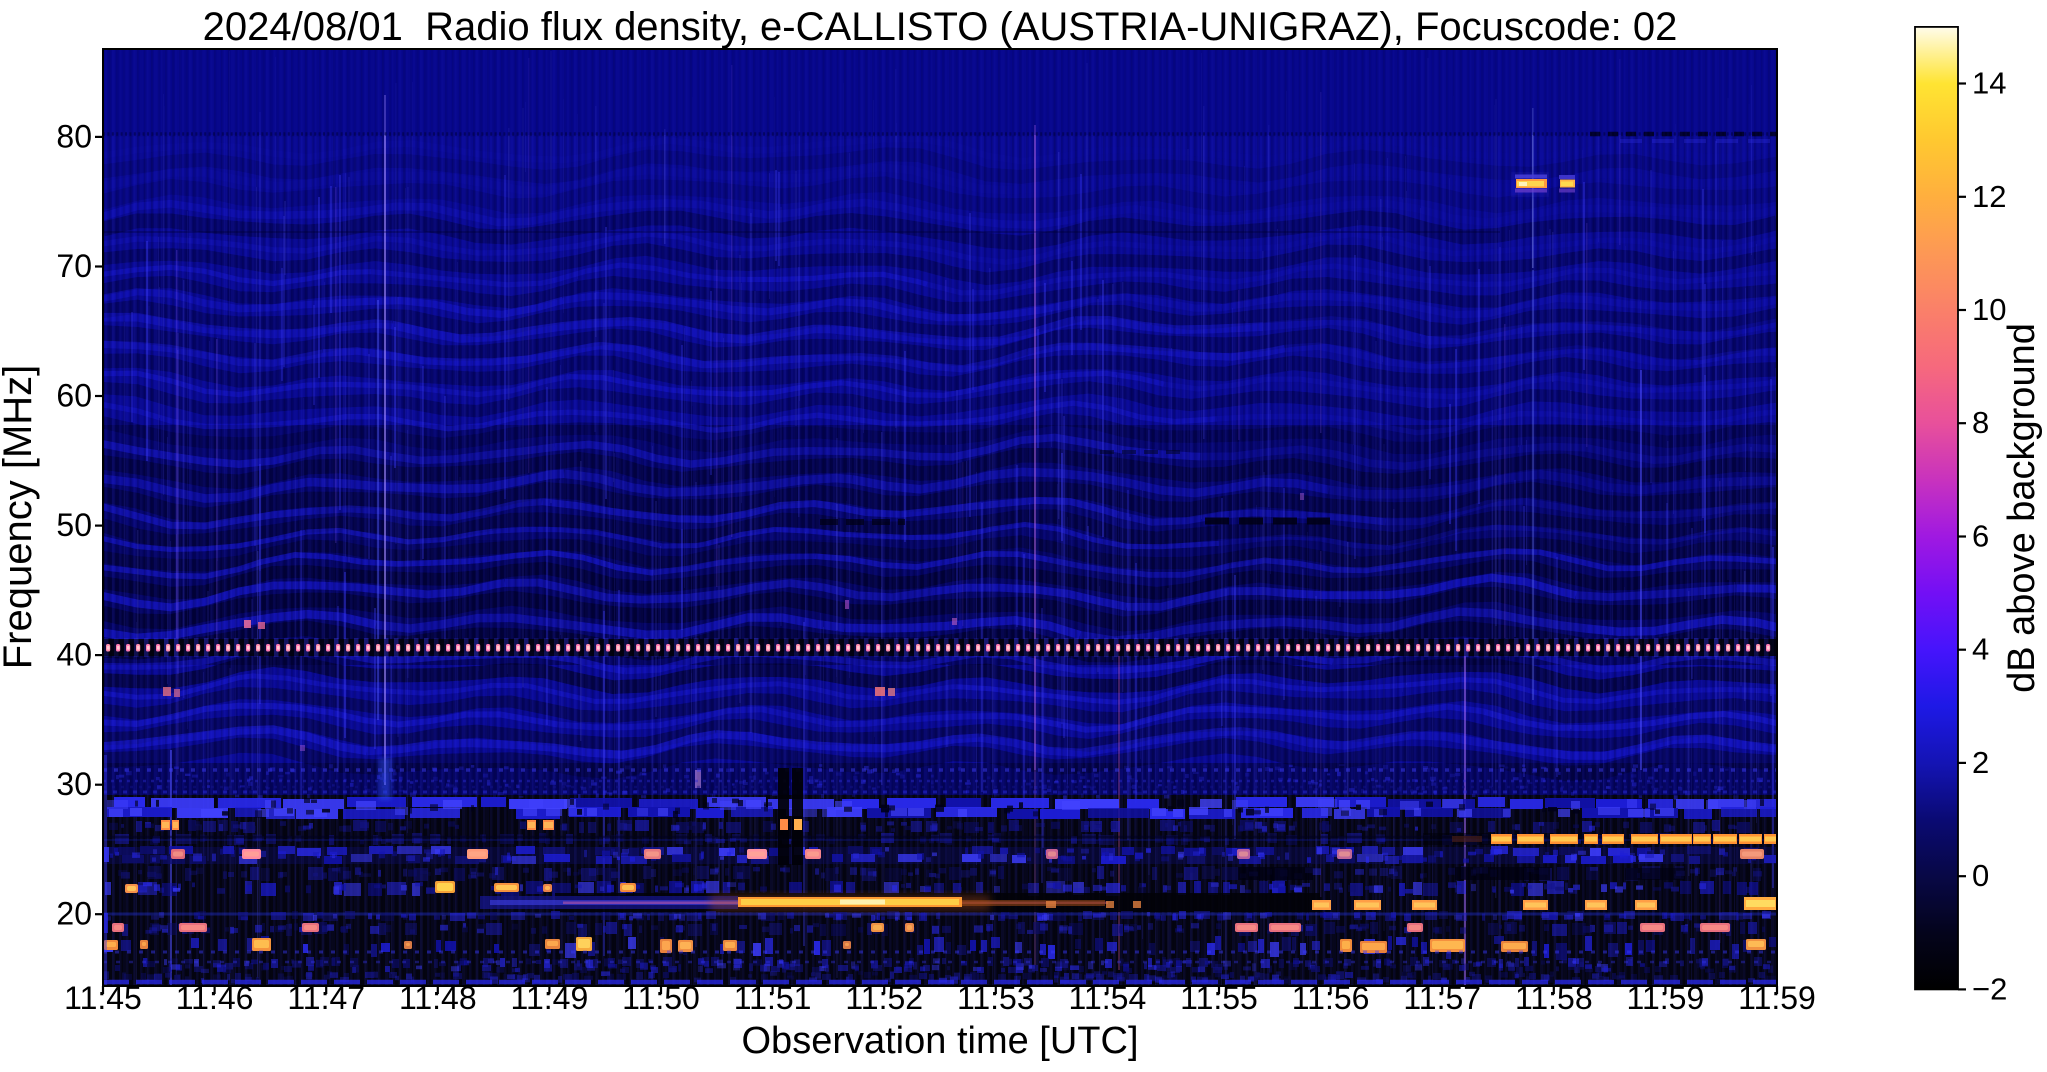  I want to click on svg-text: 11:46, so click(215, 998).